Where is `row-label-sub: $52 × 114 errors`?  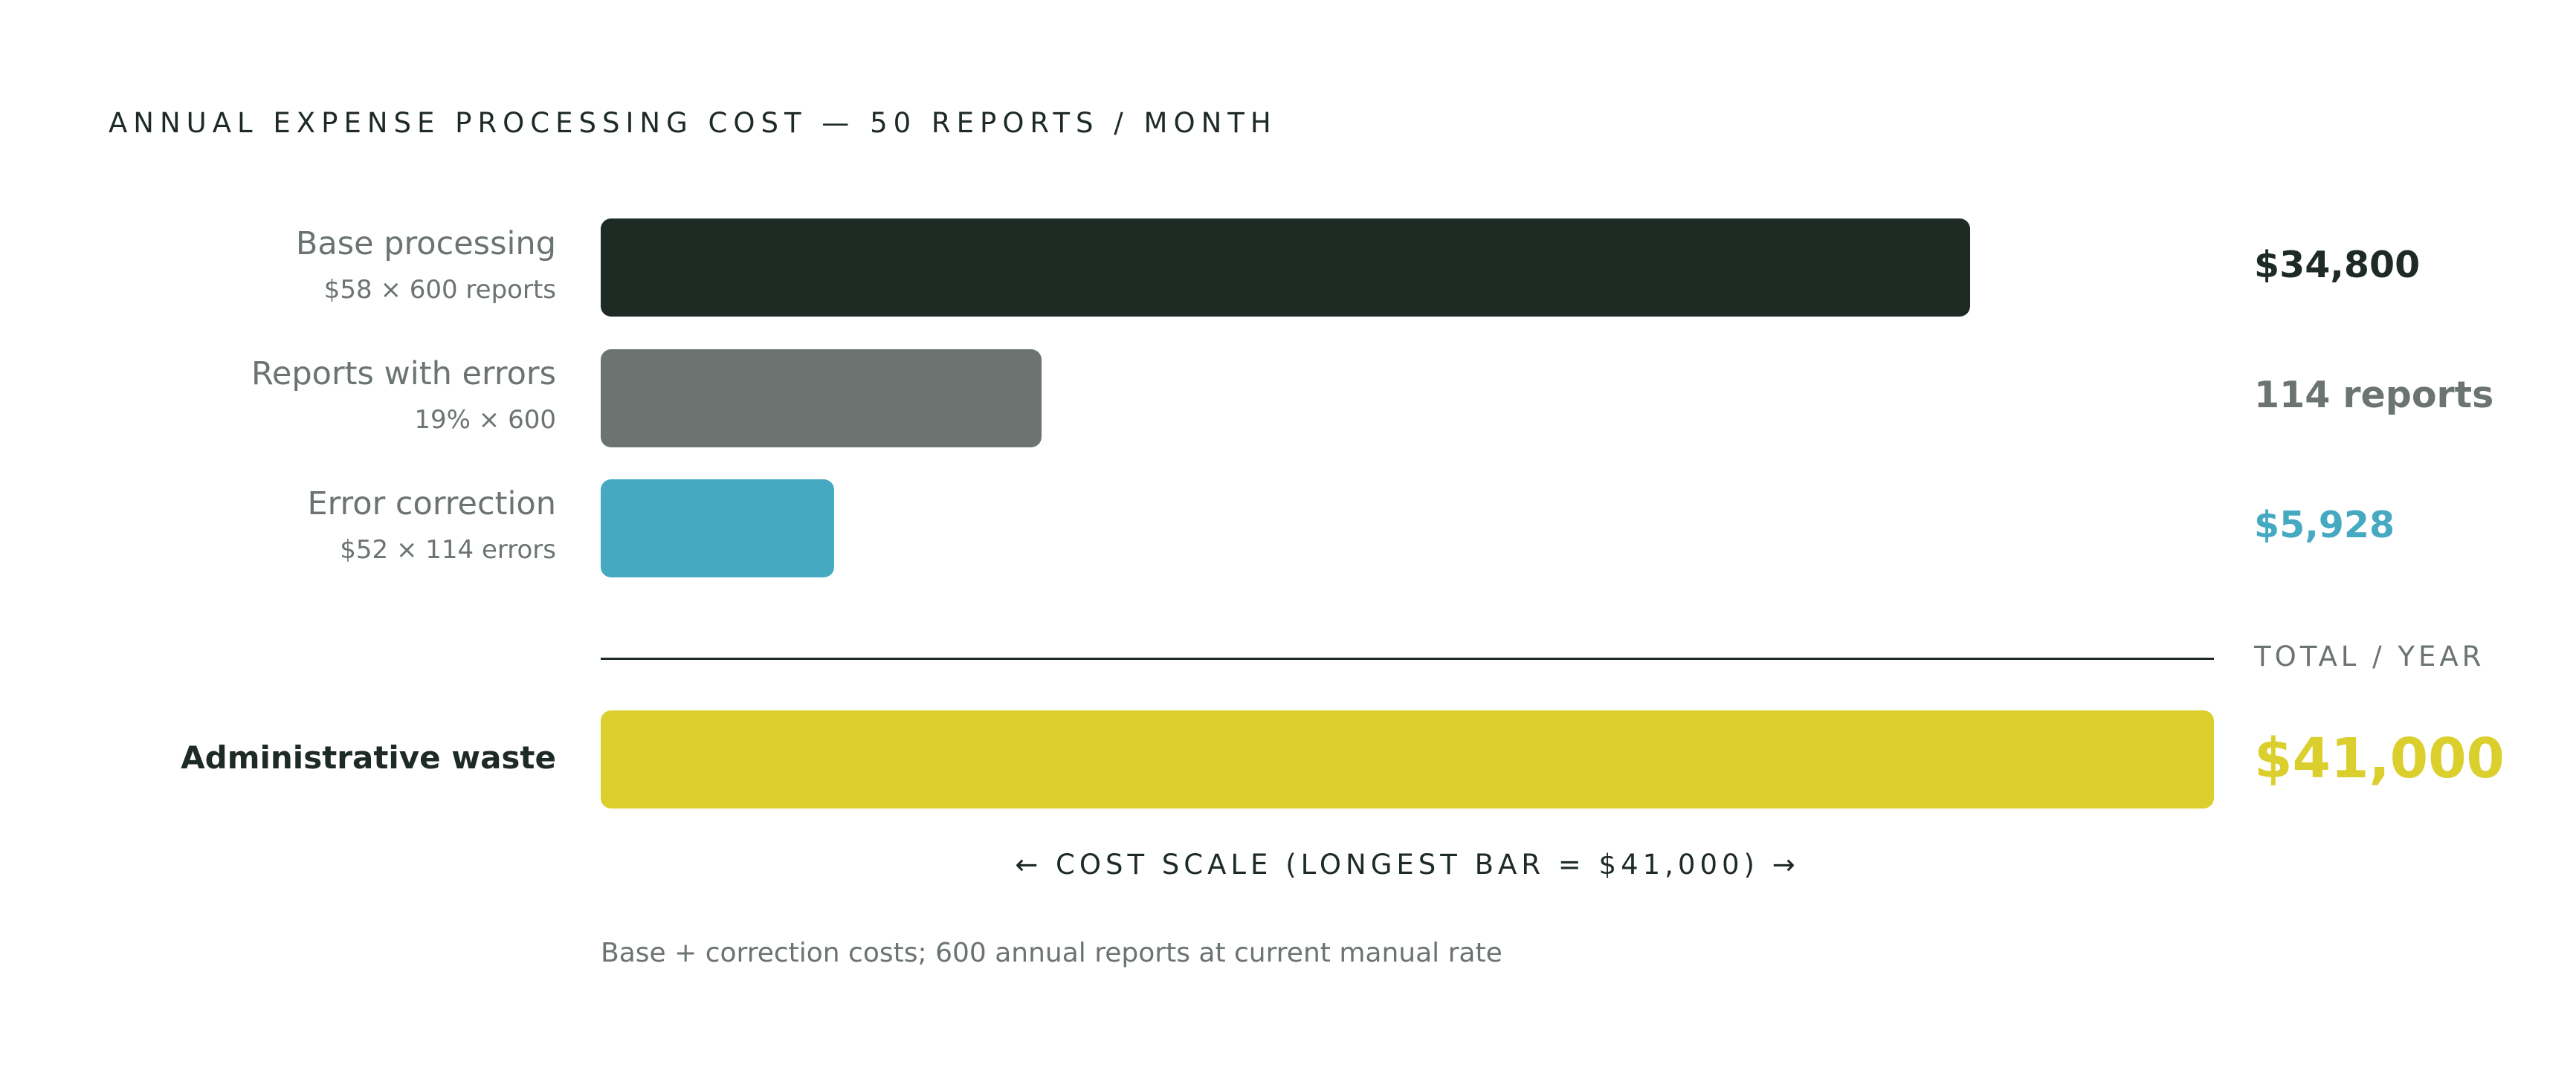 row-label-sub: $52 × 114 errors is located at coordinates (448, 550).